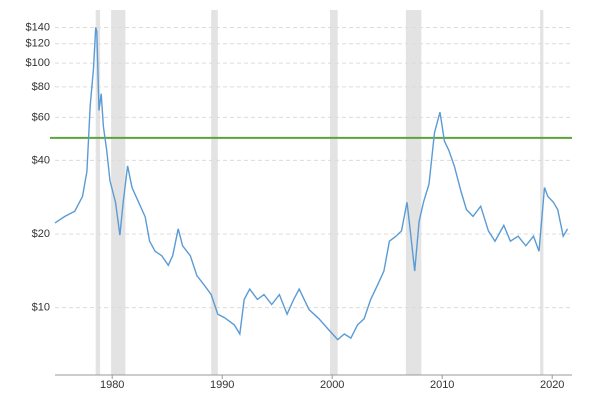 Image resolution: width=600 pixels, height=409 pixels. Describe the element at coordinates (38, 63) in the screenshot. I see `y-tick-label: $100` at that location.